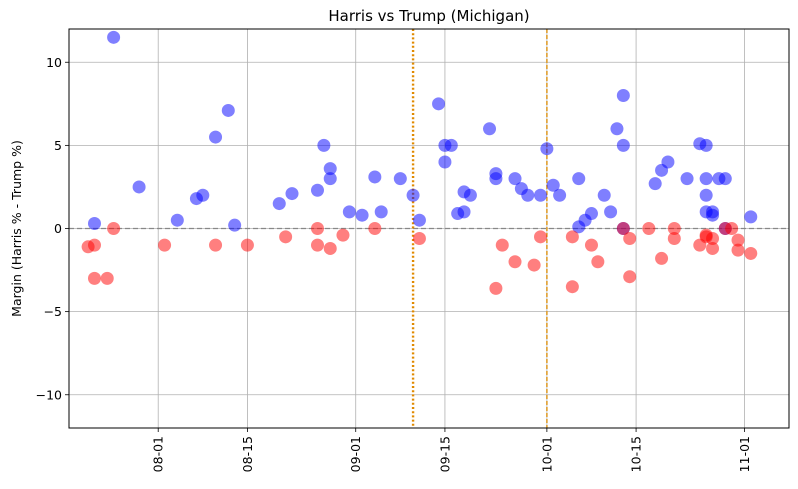 This screenshot has width=798, height=489. I want to click on y-tick-label: 5, so click(58, 145).